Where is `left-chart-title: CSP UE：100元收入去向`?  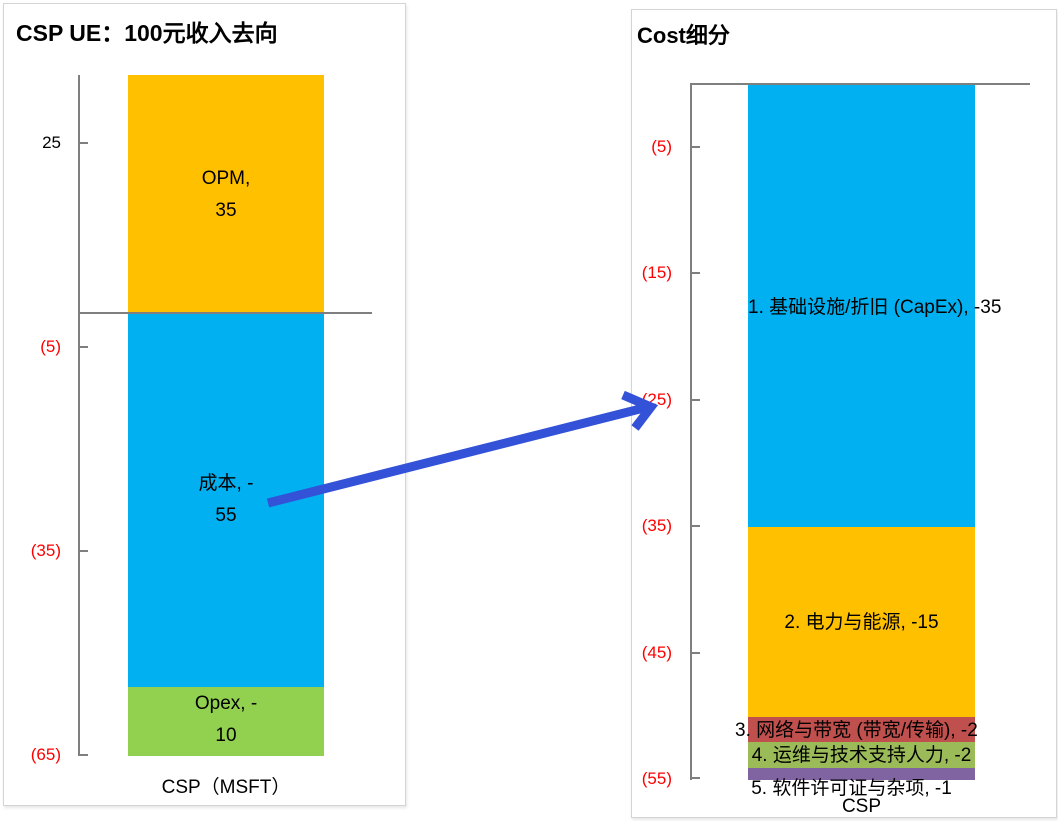
left-chart-title: CSP UE：100元收入去向 is located at coordinates (147, 33).